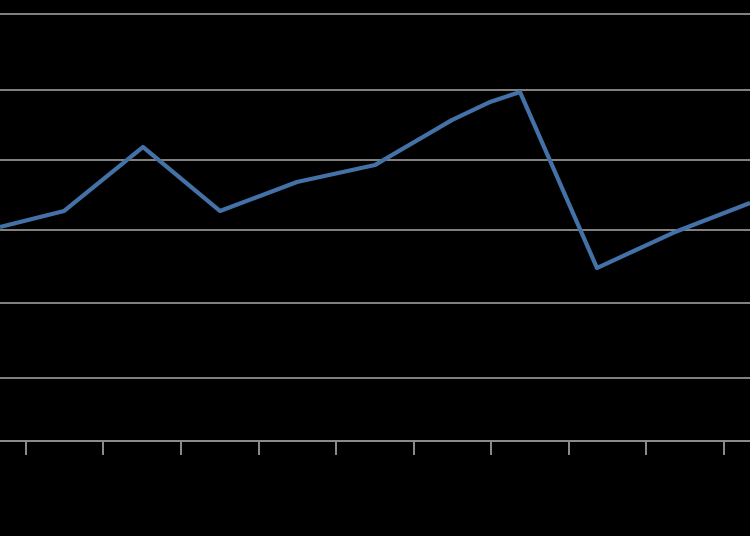  What do you see at coordinates (375, 448) in the screenshot?
I see `x-axis-tick-marks` at bounding box center [375, 448].